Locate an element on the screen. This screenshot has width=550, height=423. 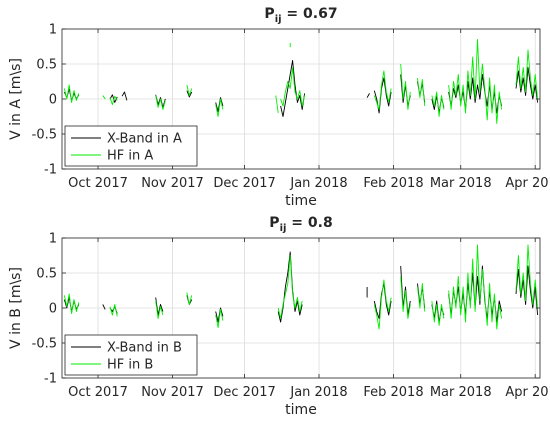
legend-entry-label: X-Band in B is located at coordinates (144, 348).